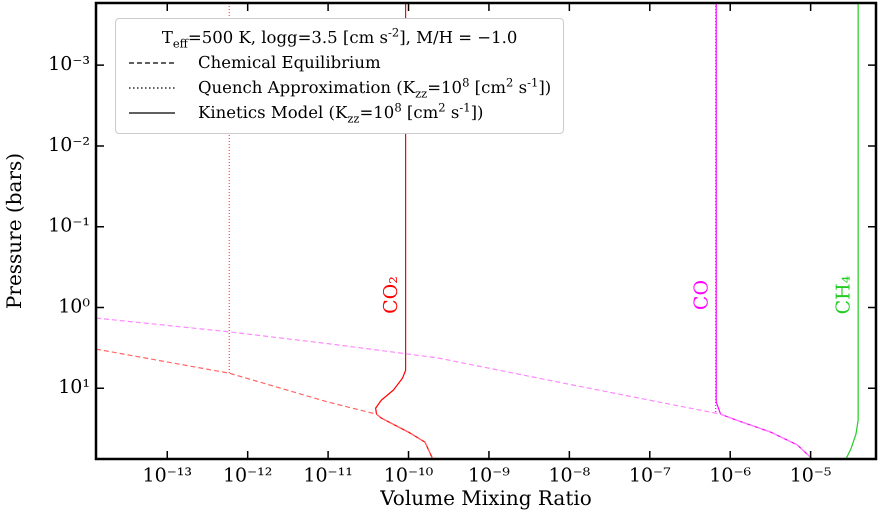  I want to click on x-tick-label: 10⁻¹³, so click(167, 475).